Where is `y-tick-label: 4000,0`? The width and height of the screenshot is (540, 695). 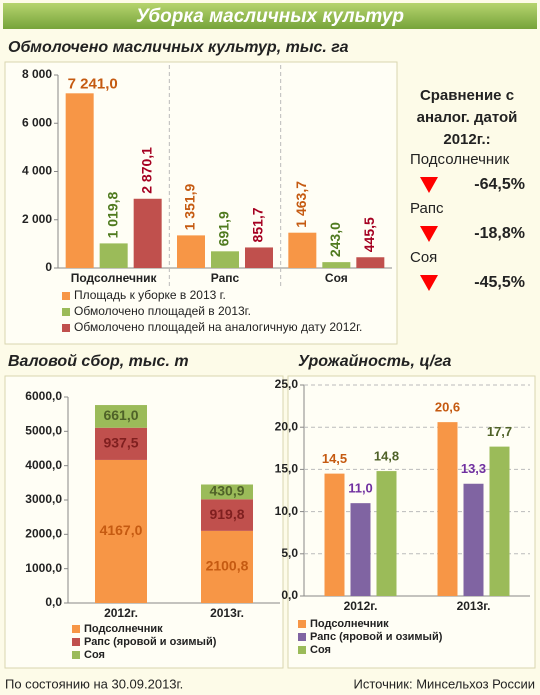
y-tick-label: 4000,0 is located at coordinates (43, 465).